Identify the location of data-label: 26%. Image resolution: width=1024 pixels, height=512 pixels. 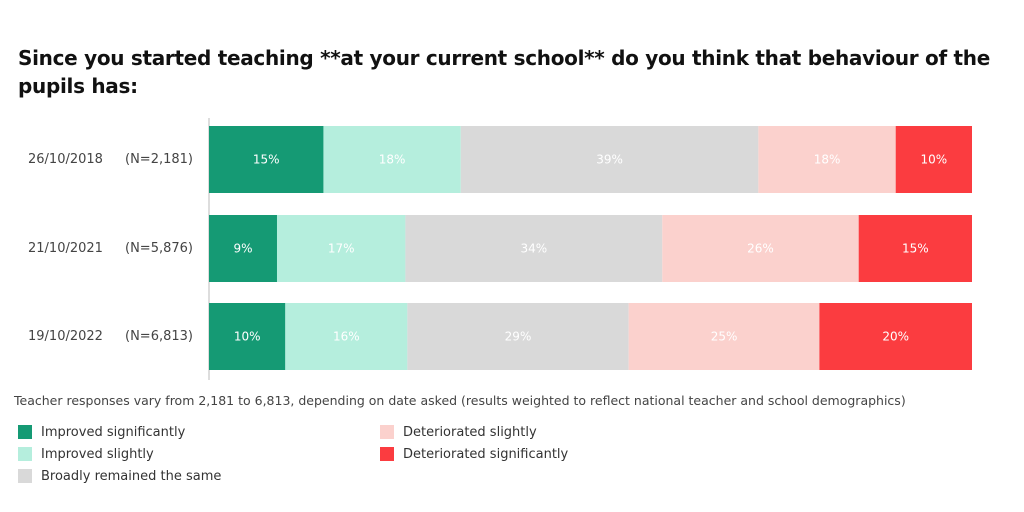
(760, 249).